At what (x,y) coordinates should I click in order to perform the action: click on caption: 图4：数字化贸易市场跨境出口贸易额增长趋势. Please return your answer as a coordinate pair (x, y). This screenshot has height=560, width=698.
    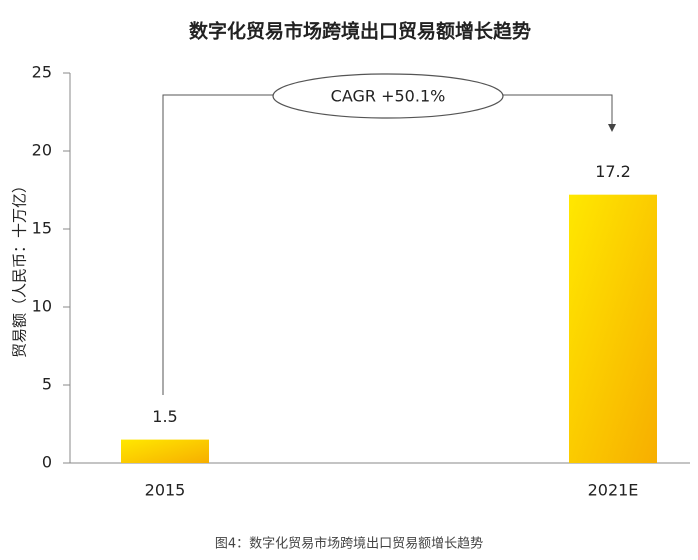
    Looking at the image, I should click on (349, 544).